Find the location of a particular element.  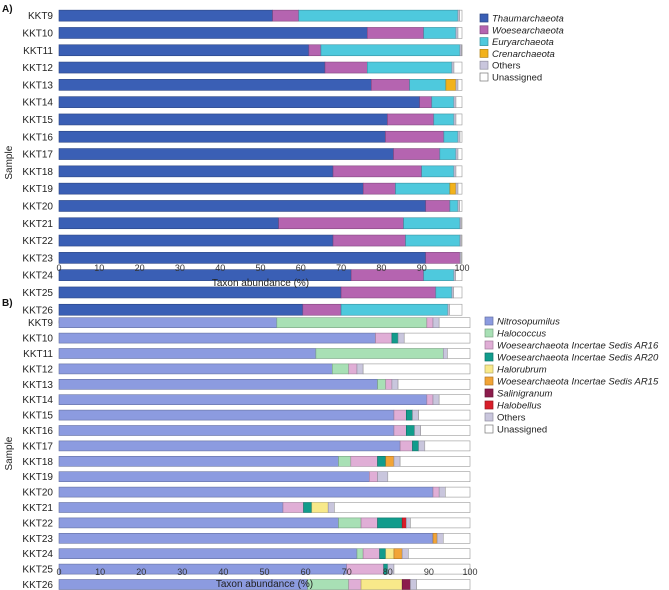

x-tick-label: 30 is located at coordinates (180, 268).